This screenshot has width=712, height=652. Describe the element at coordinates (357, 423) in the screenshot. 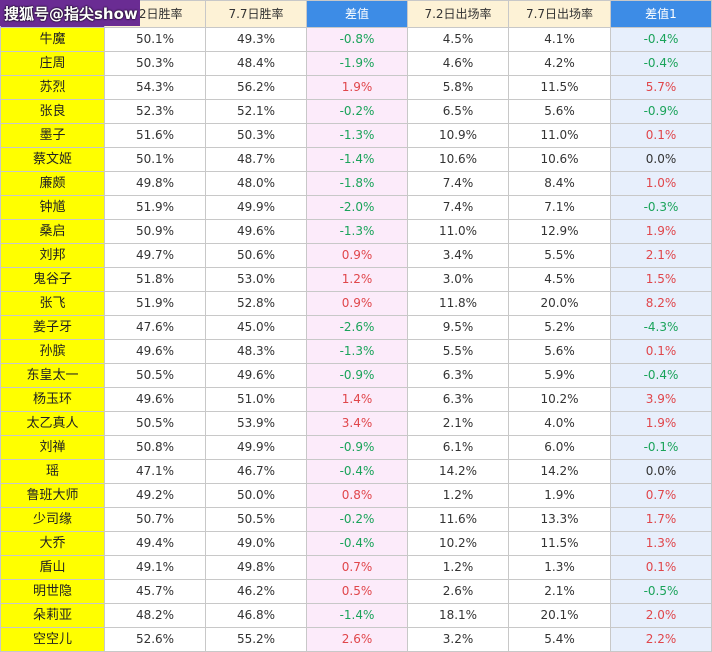

I see `winrate-diff-cell: 3.4%` at that location.